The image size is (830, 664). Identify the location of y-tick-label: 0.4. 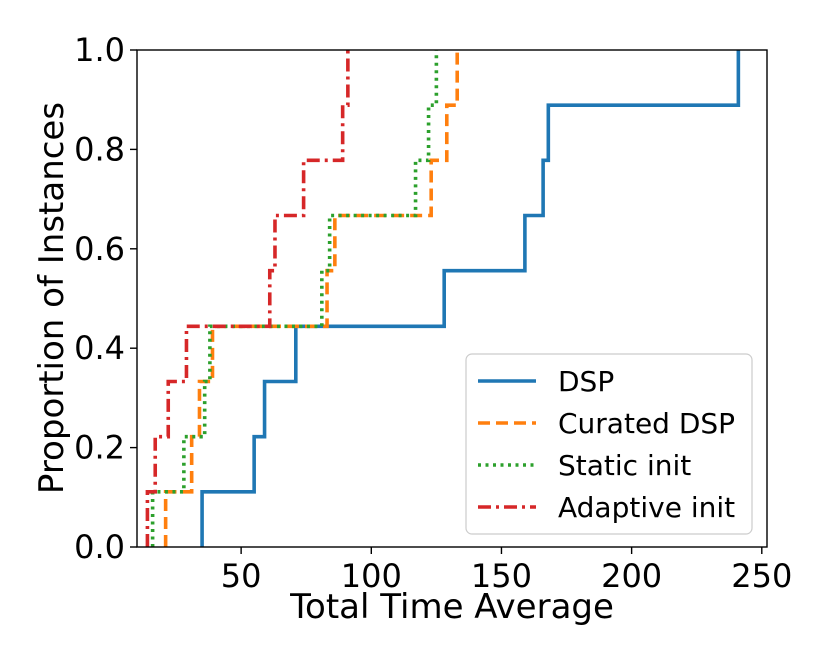
(99, 348).